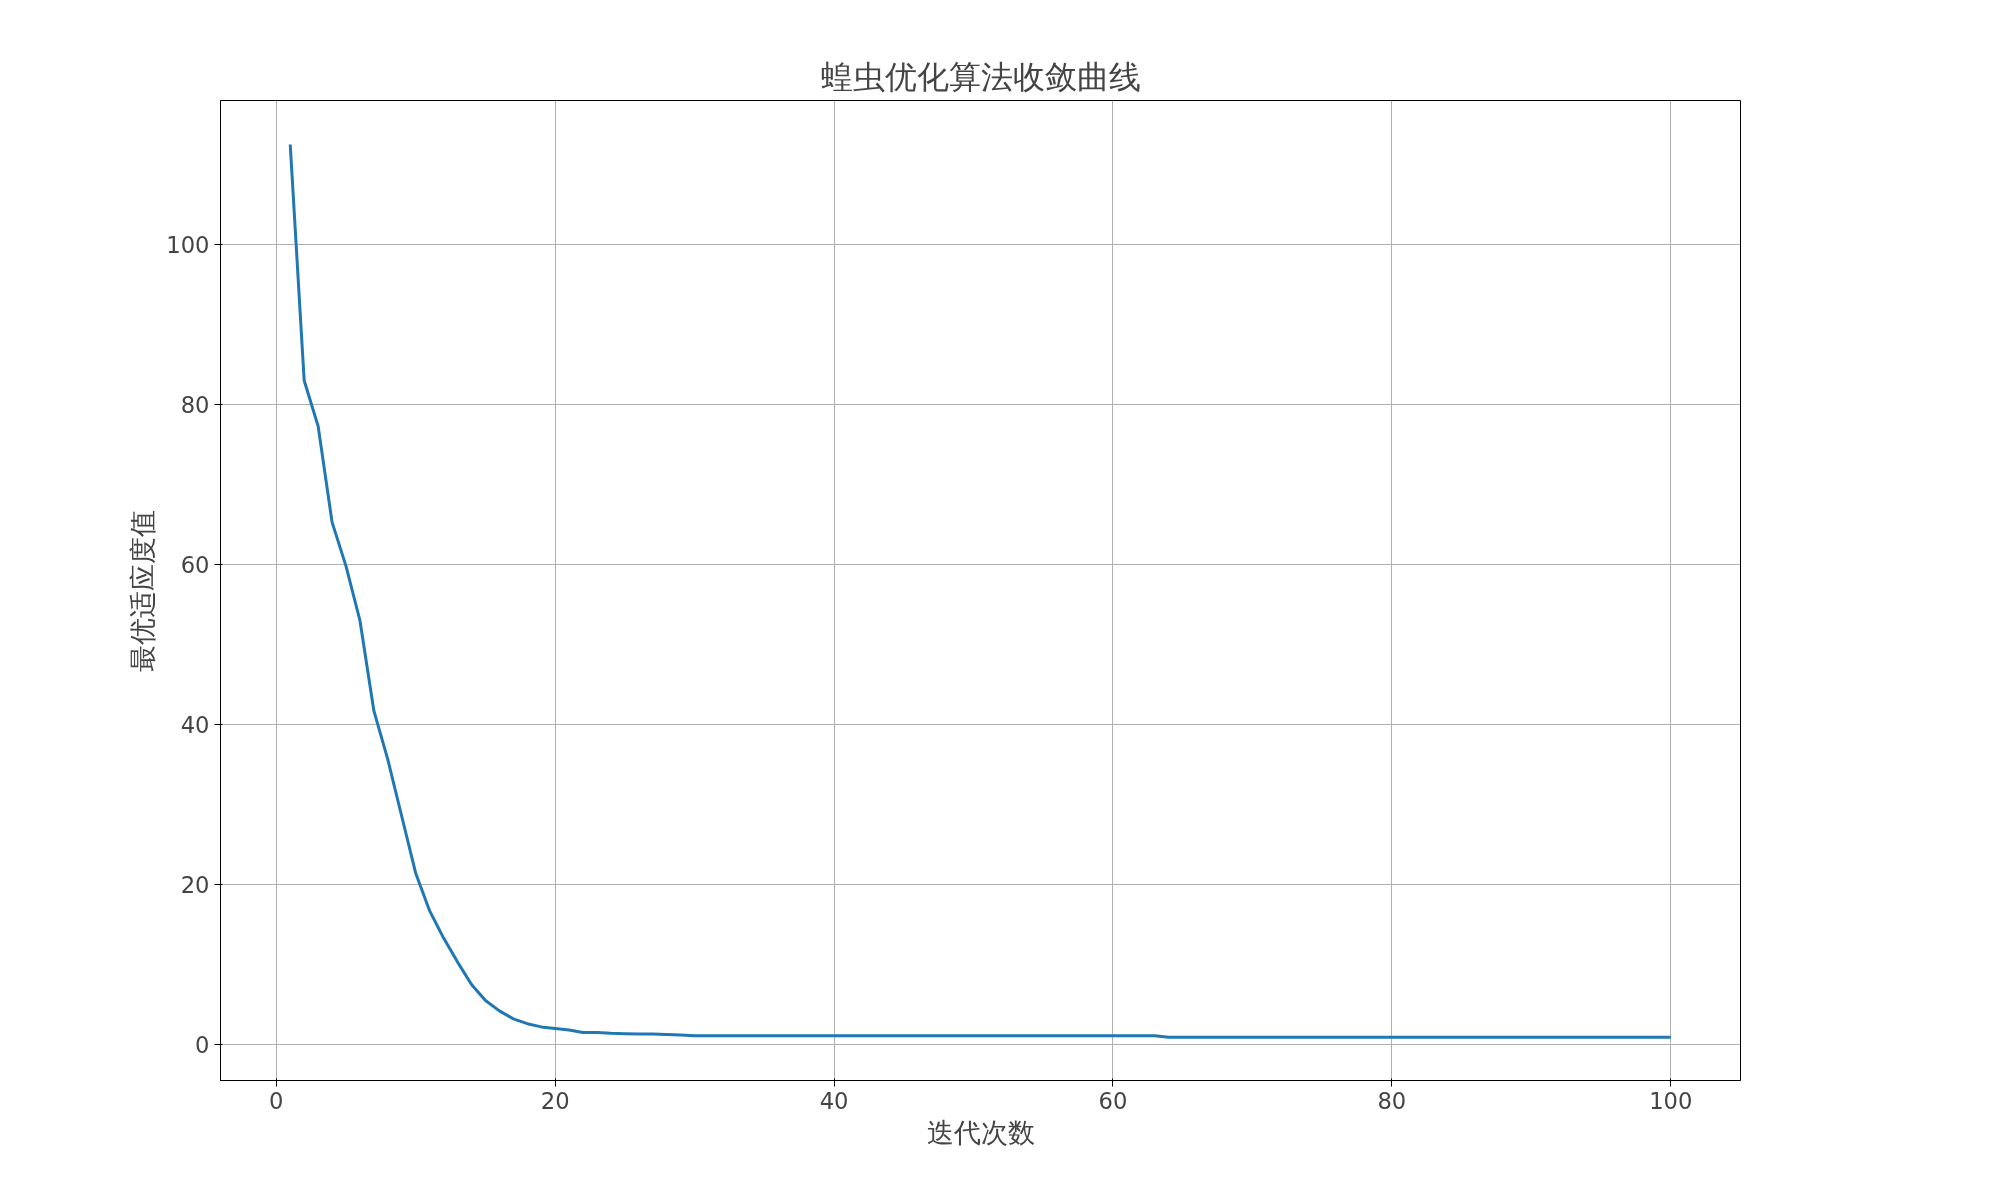  What do you see at coordinates (195, 565) in the screenshot?
I see `y-tick-label: 60` at bounding box center [195, 565].